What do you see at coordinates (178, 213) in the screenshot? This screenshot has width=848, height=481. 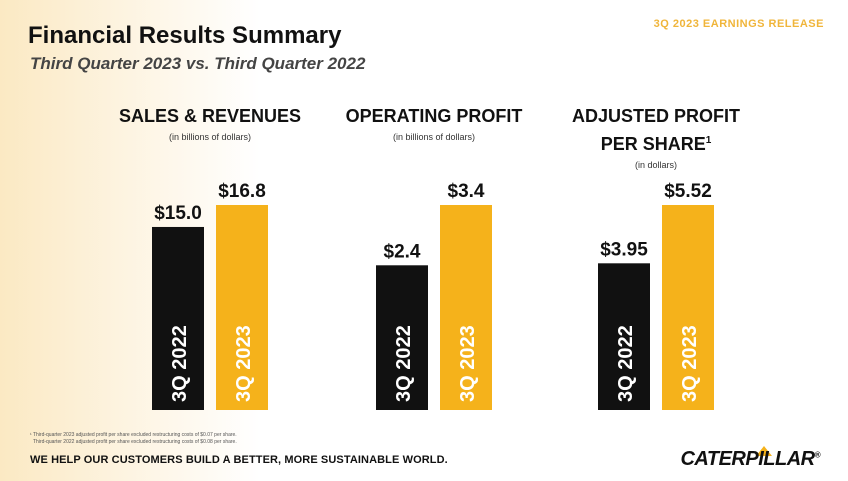 I see `bar-value-label: $15.0` at bounding box center [178, 213].